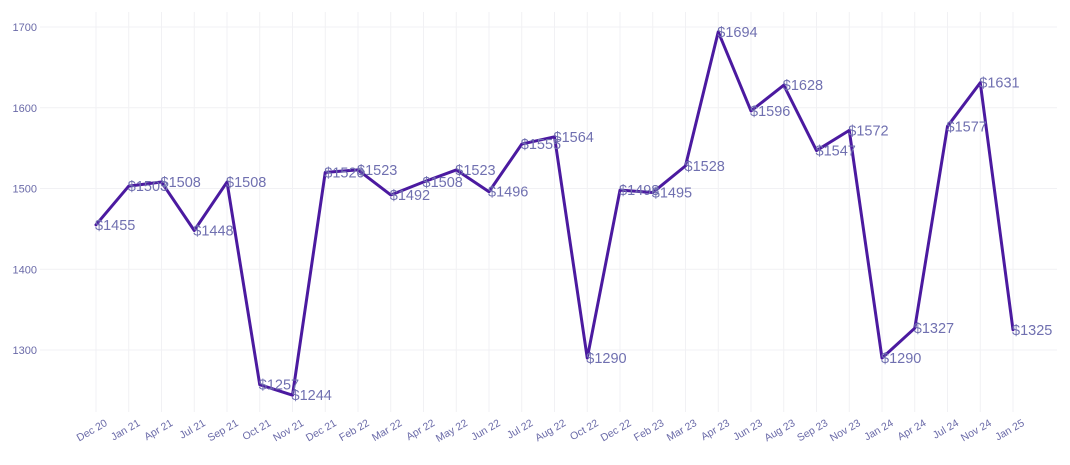  Describe the element at coordinates (868, 131) in the screenshot. I see `data-label-nov-23: $1572` at that location.